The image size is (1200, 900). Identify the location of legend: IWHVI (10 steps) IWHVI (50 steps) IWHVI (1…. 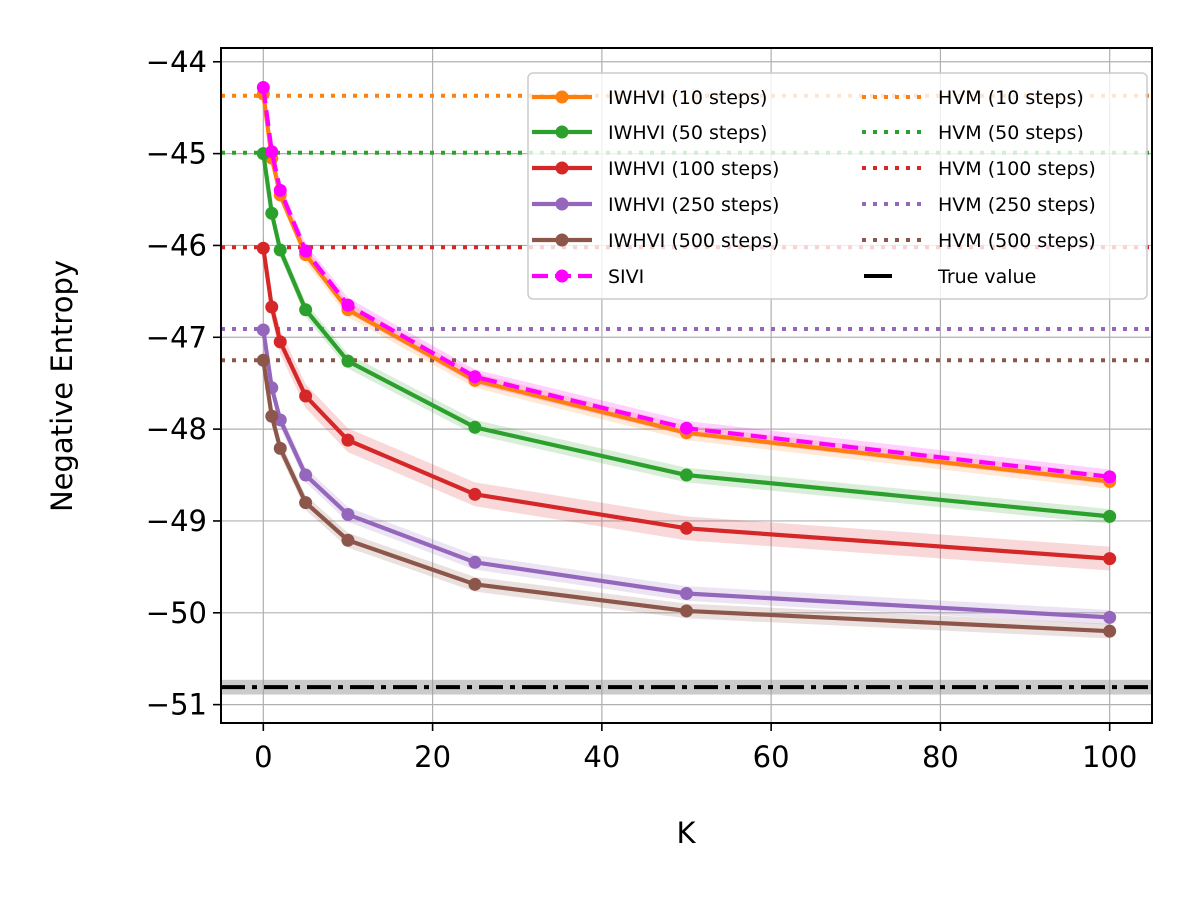
(837, 186).